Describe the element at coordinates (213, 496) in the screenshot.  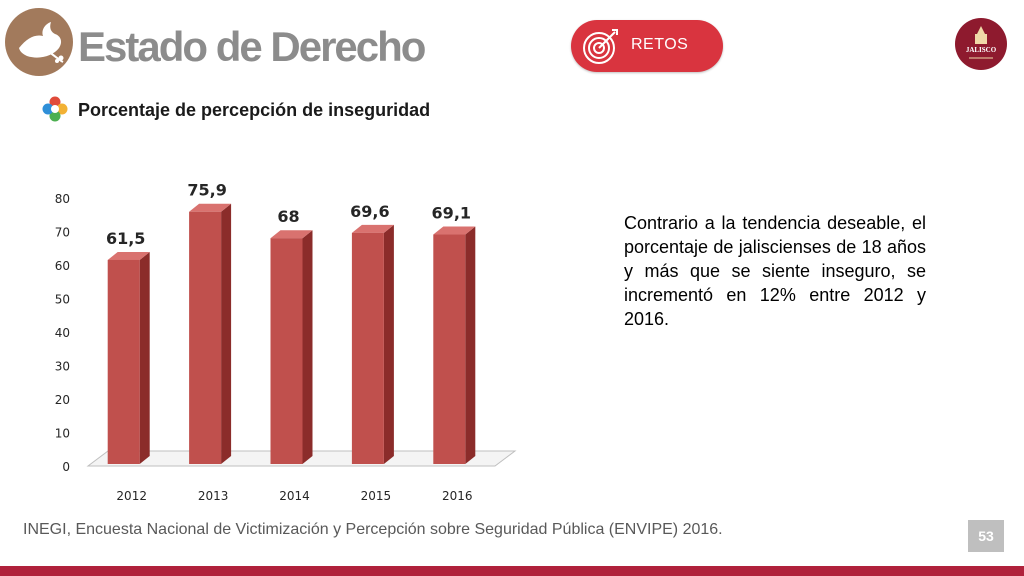
I see `x-tick-label: 2013` at that location.